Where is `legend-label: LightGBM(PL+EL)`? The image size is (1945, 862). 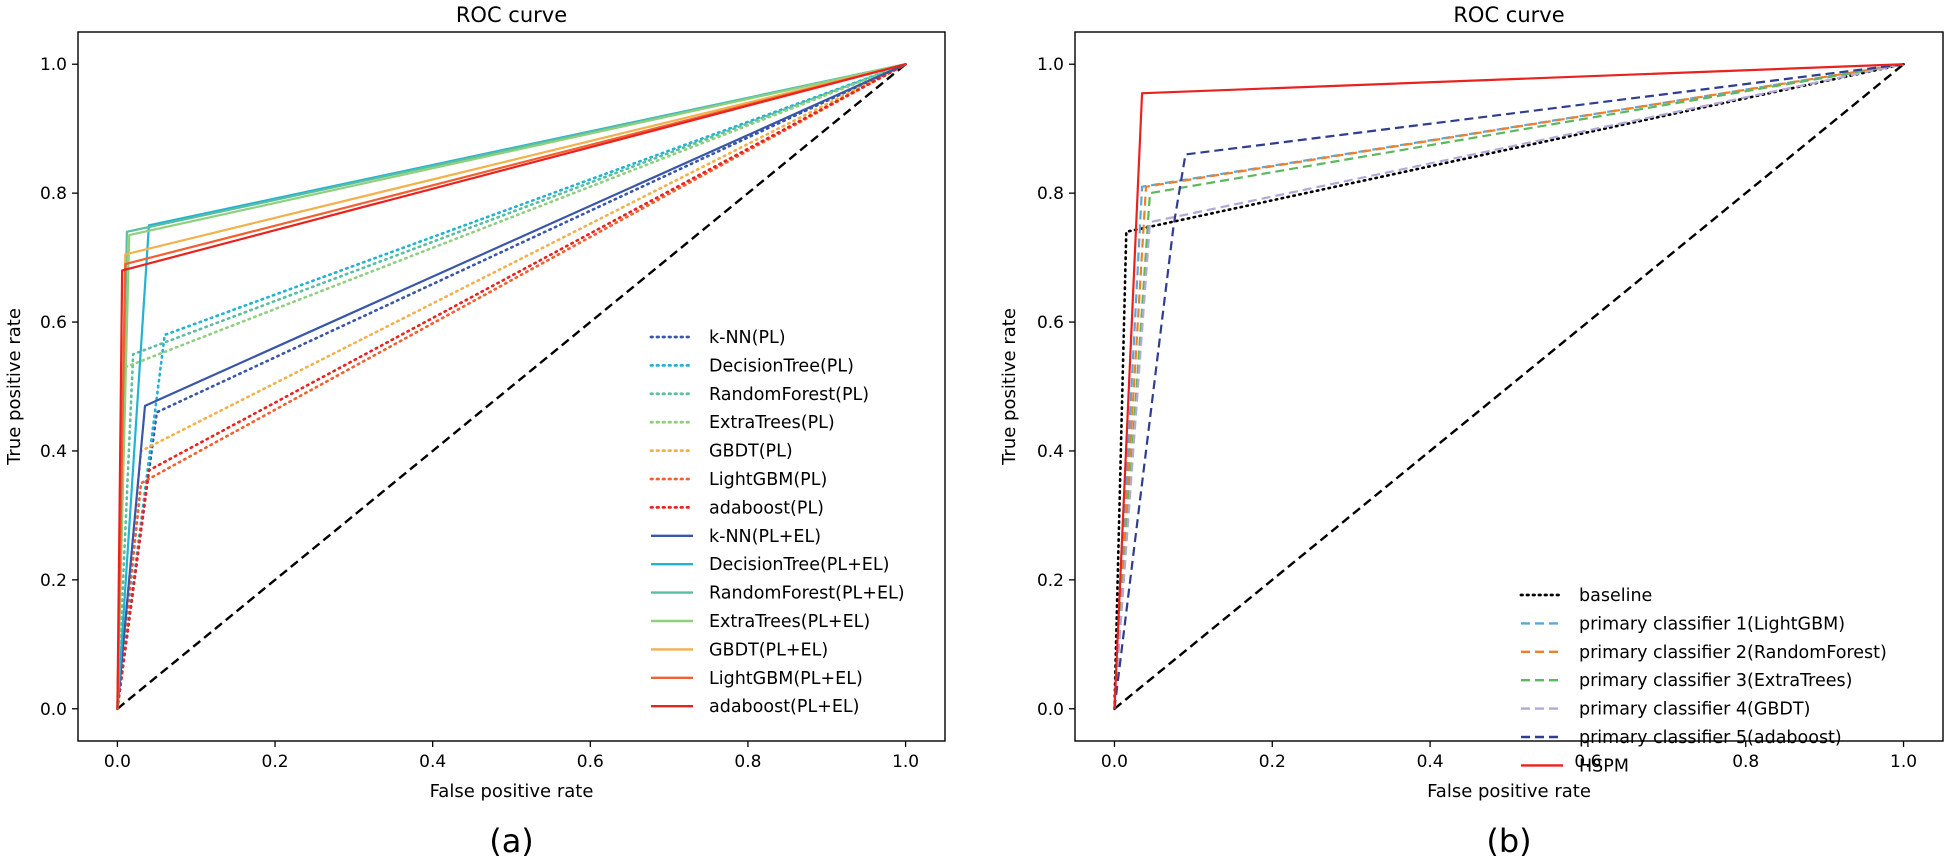
legend-label: LightGBM(PL+EL) is located at coordinates (786, 679).